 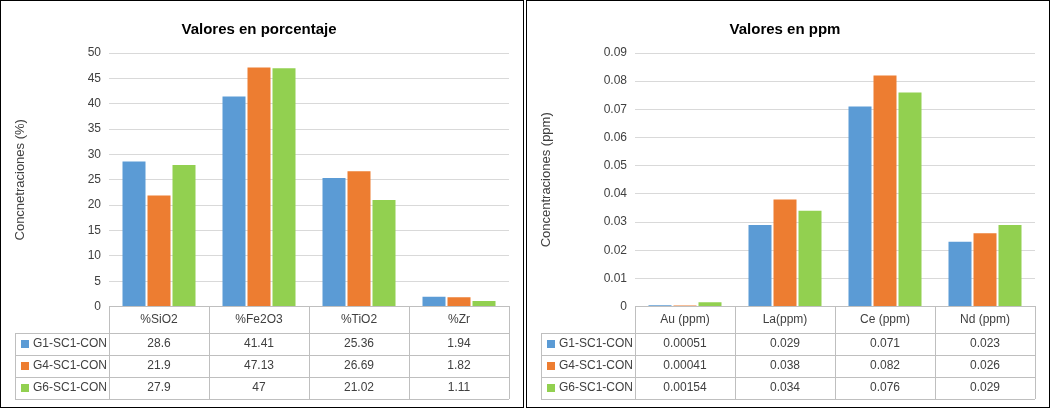 I want to click on data-label: 41.41, so click(x=259, y=343).